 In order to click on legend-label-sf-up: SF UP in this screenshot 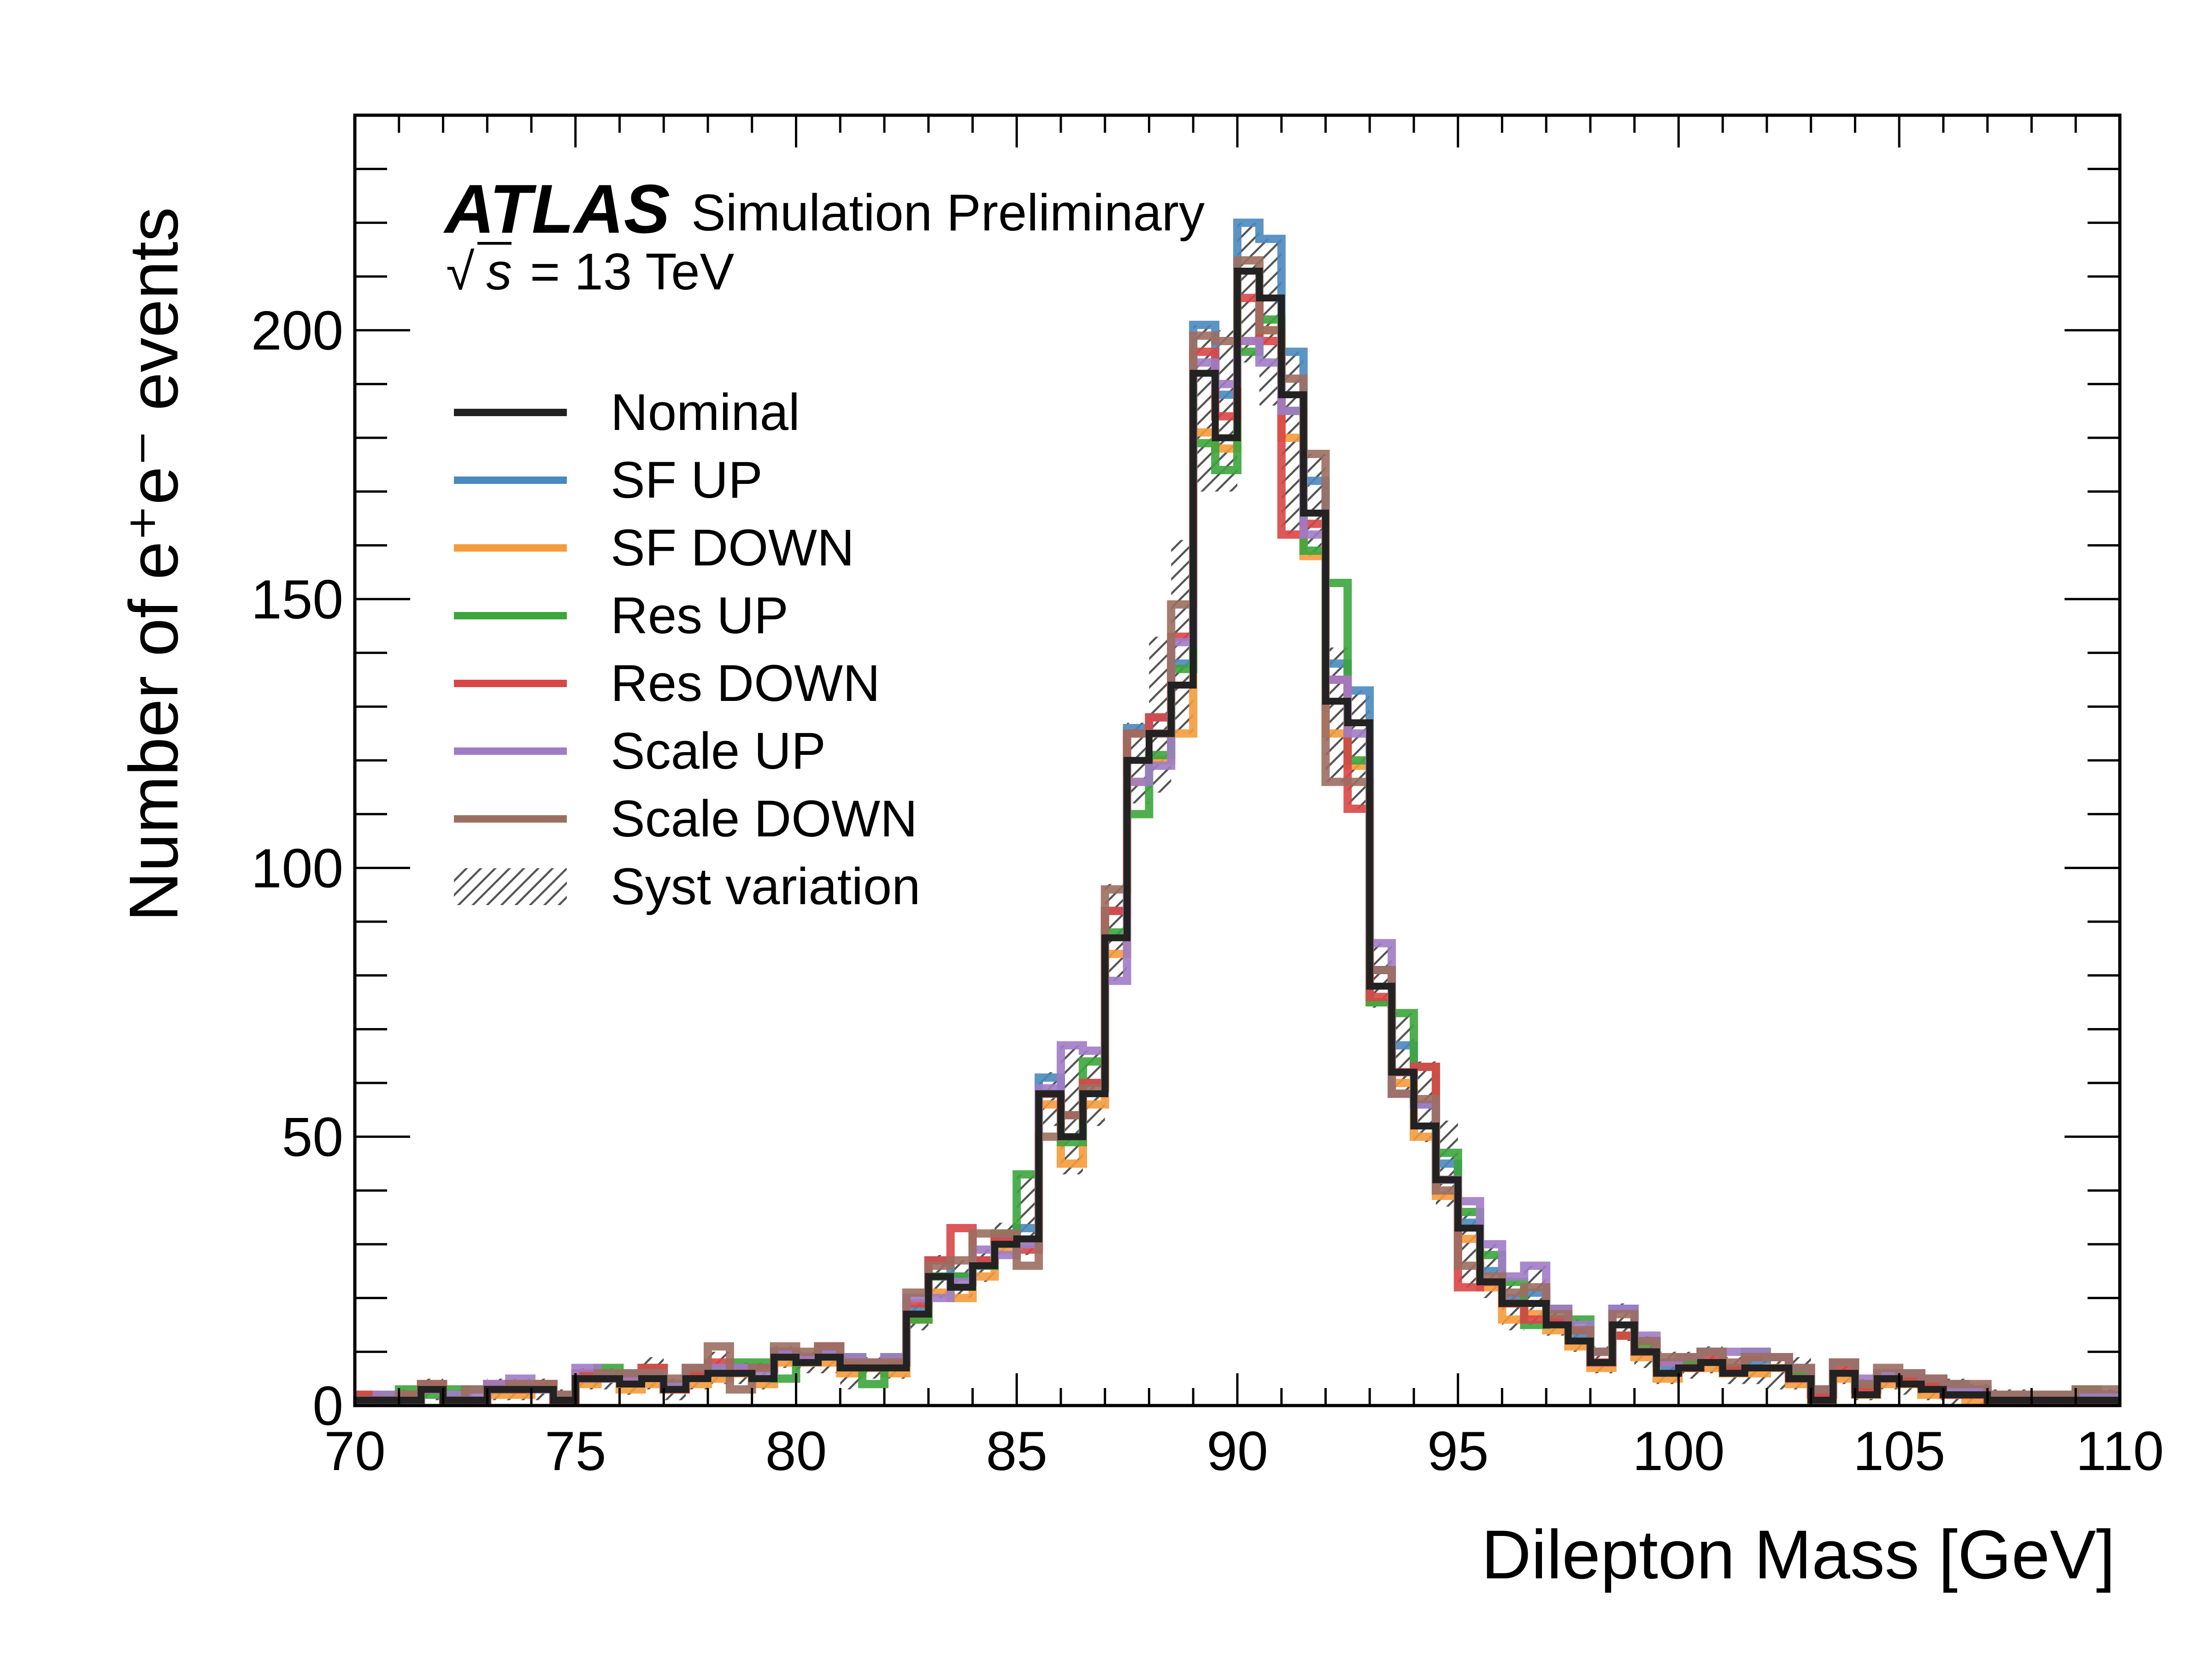, I will do `click(687, 480)`.